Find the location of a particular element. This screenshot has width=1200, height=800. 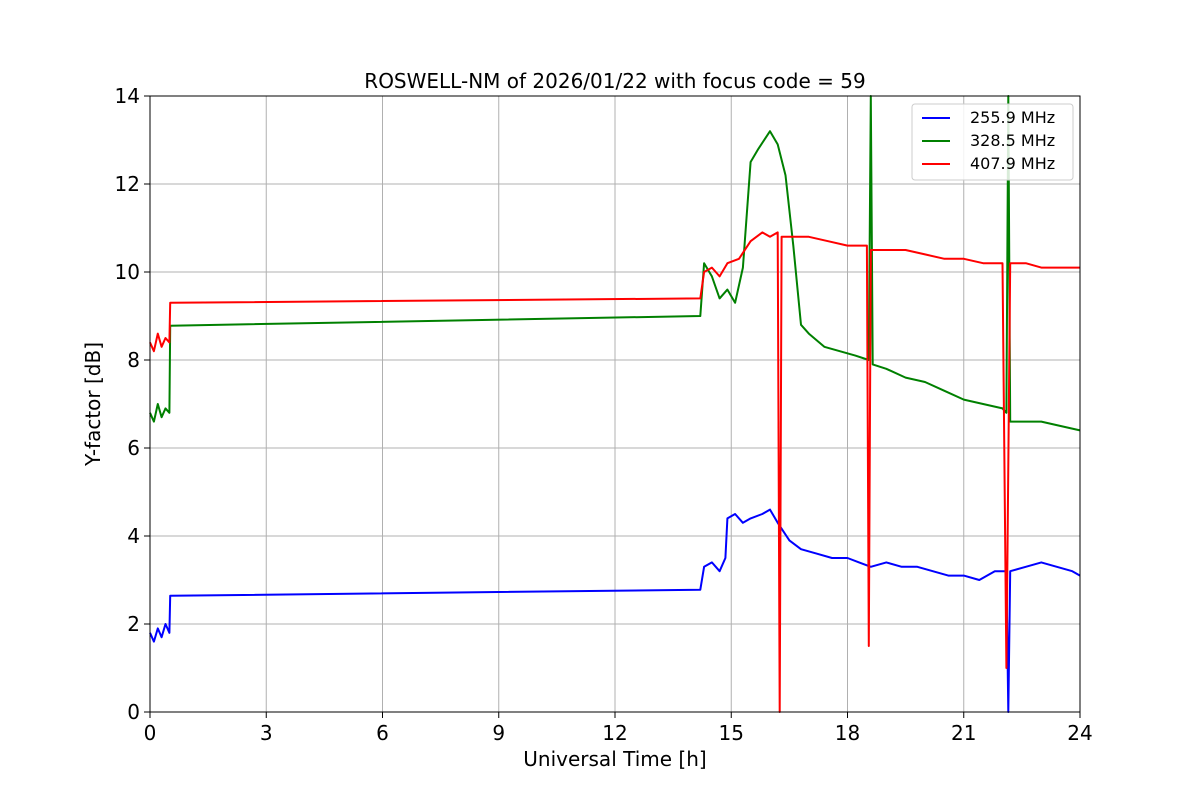

x-tick-label: 24 is located at coordinates (1079, 733).